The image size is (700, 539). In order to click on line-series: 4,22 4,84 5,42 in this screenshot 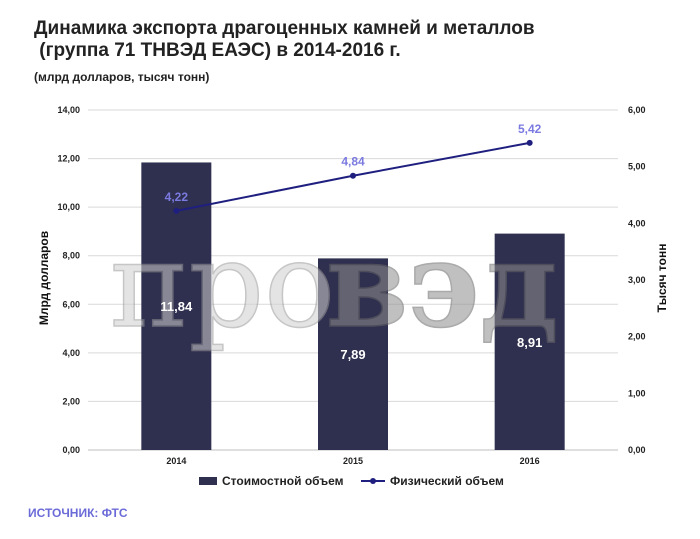, I will do `click(353, 168)`.